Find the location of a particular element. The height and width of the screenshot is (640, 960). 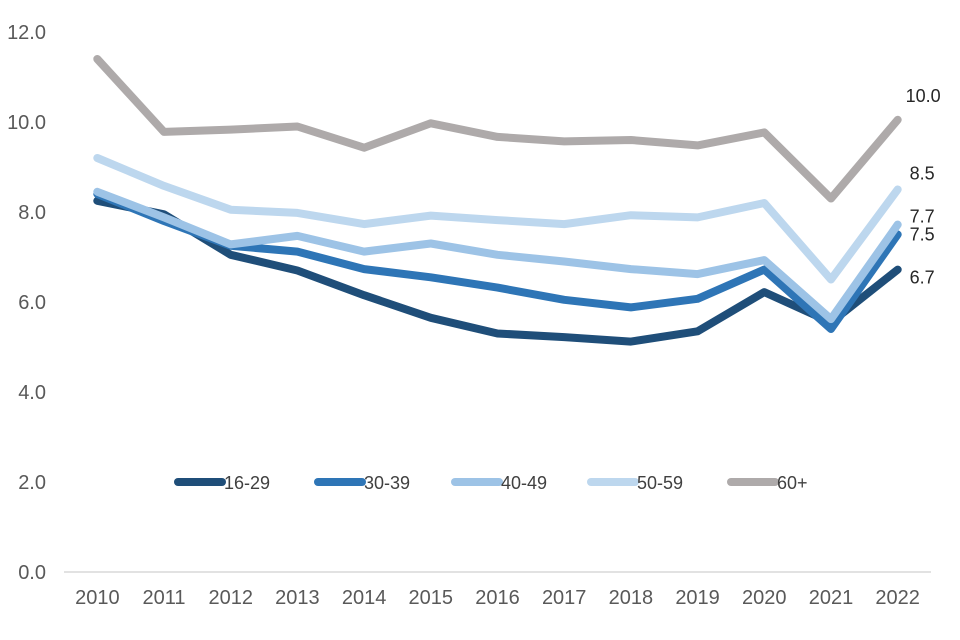

y-tick-label: 6.0 is located at coordinates (32, 303).